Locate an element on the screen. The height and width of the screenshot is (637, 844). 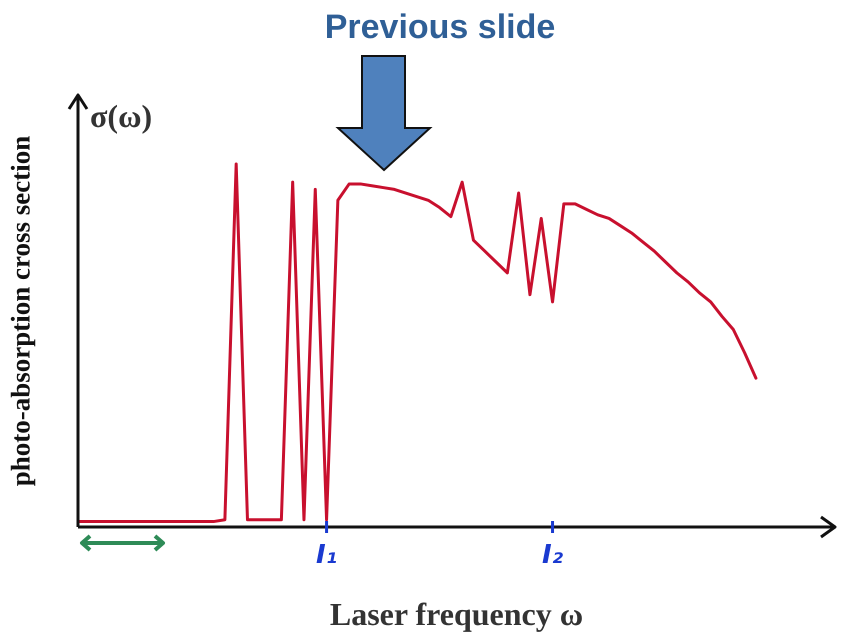
x-axis-title: Laser frequency ω is located at coordinates (457, 614).